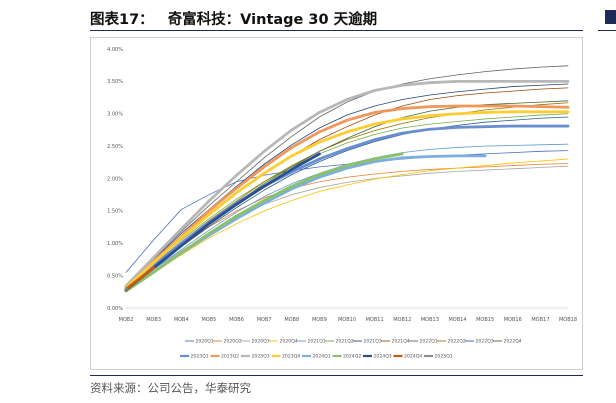 This screenshot has width=616, height=403. What do you see at coordinates (457, 320) in the screenshot?
I see `x-tick-label: MOB14` at bounding box center [457, 320].